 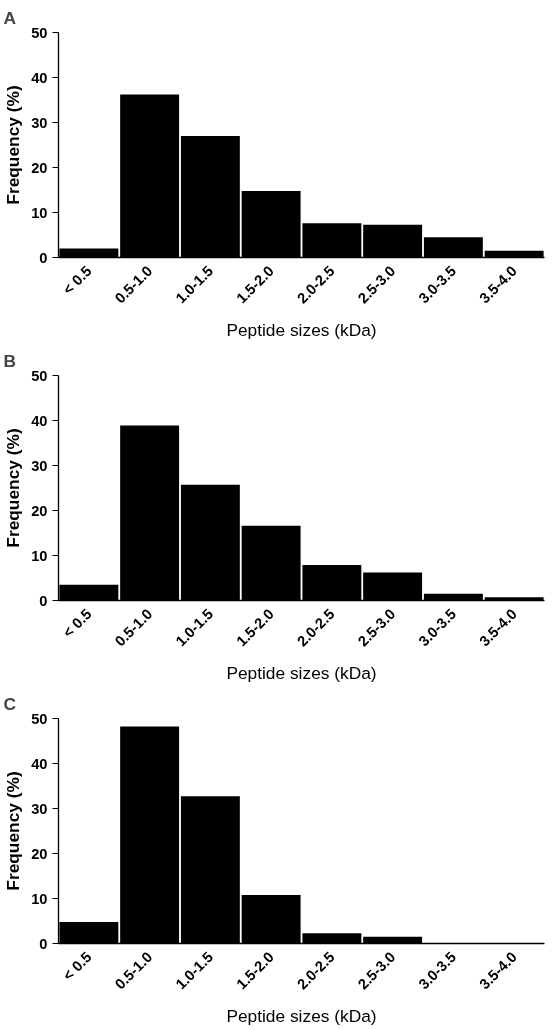 I want to click on chart-title: C, so click(x=10, y=703).